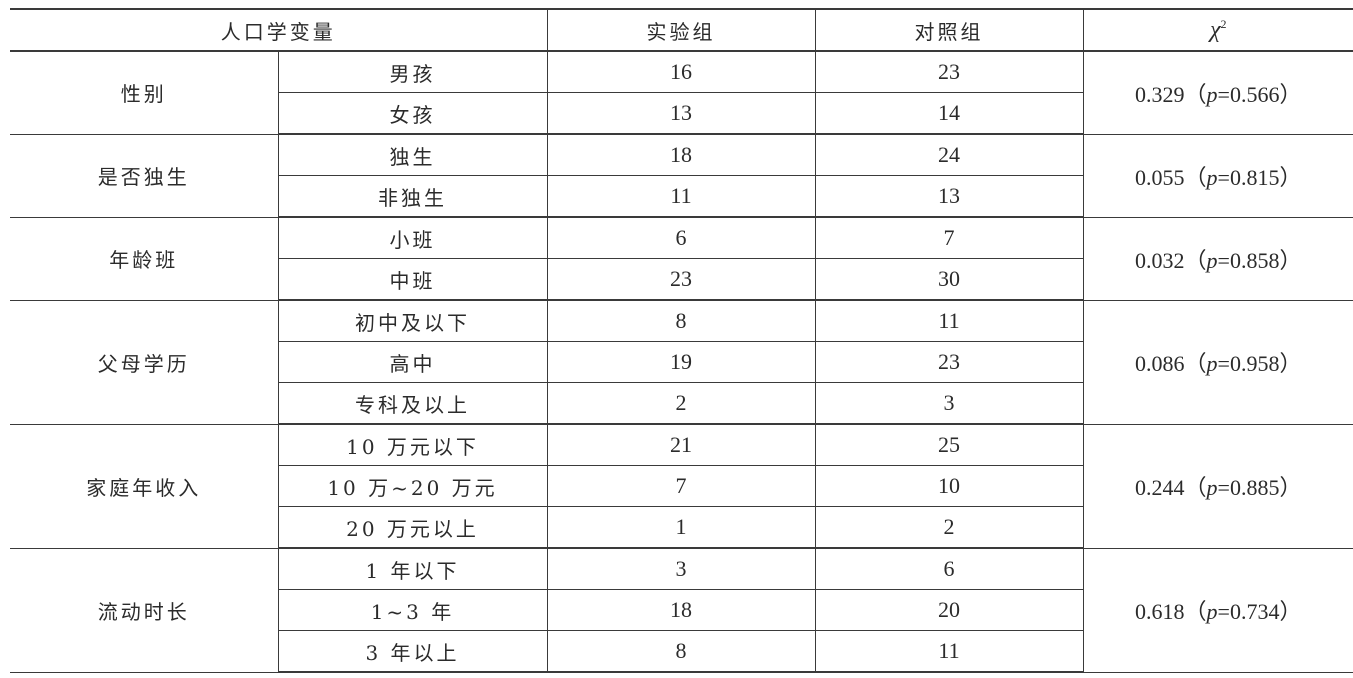 This screenshot has height=678, width=1353. I want to click on group-name: 家庭年收入, so click(144, 486).